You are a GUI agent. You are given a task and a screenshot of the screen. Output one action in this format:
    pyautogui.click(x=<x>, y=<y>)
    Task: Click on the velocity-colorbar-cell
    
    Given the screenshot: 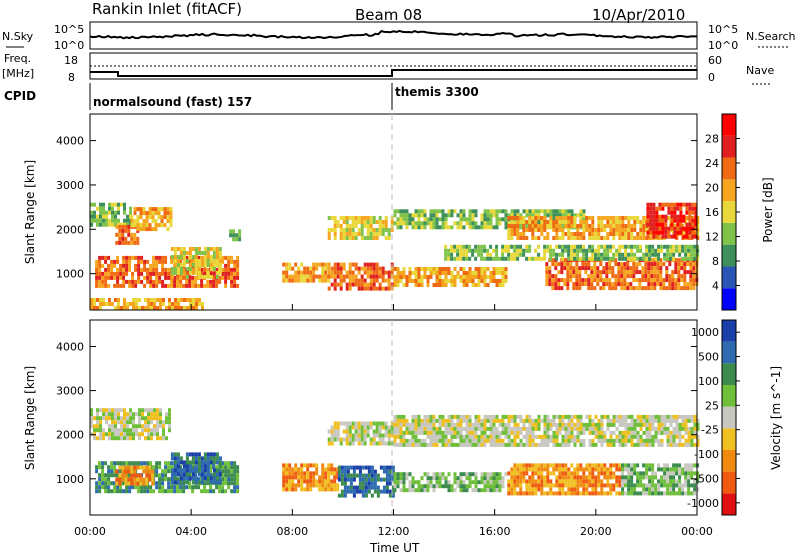 What is the action you would take?
    pyautogui.click(x=729, y=417)
    